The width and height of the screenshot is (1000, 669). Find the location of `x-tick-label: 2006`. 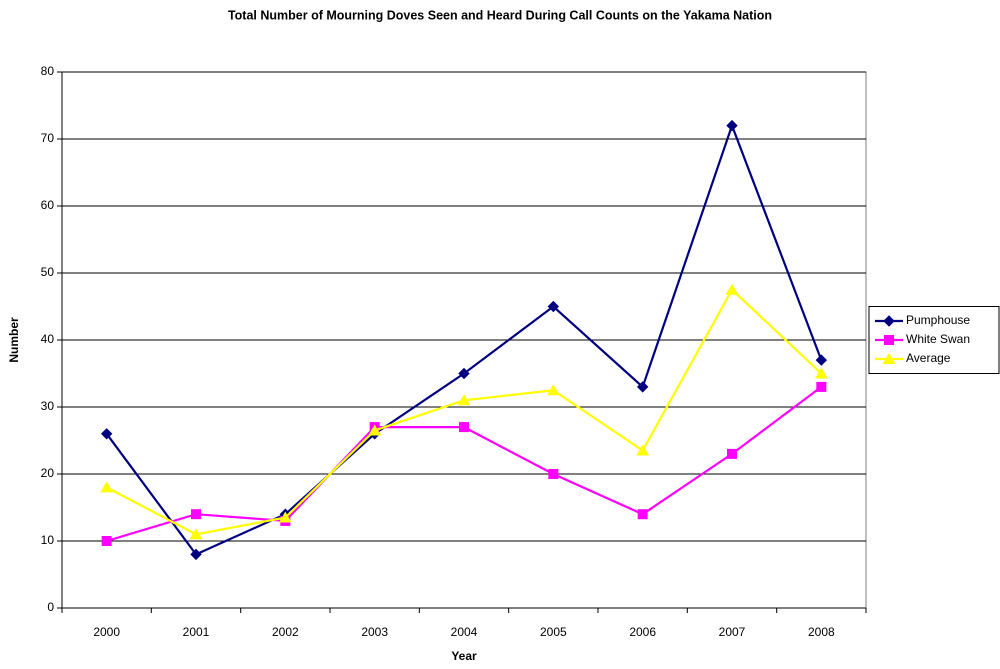

x-tick-label: 2006 is located at coordinates (642, 632).